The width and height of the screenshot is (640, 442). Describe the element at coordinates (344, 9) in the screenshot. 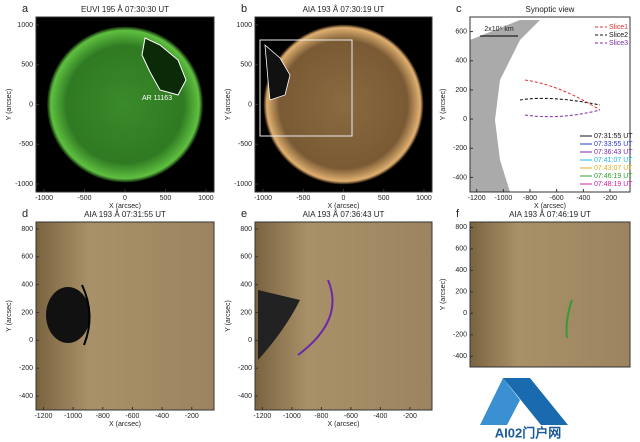

I see `panel-title: AIA 193 Å 07:30:19 UT` at that location.